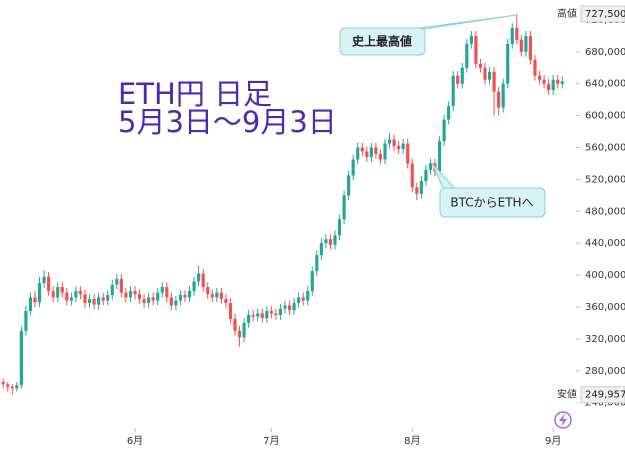 Image resolution: width=625 pixels, height=450 pixels. I want to click on callout-text: 史上最高値, so click(382, 41).